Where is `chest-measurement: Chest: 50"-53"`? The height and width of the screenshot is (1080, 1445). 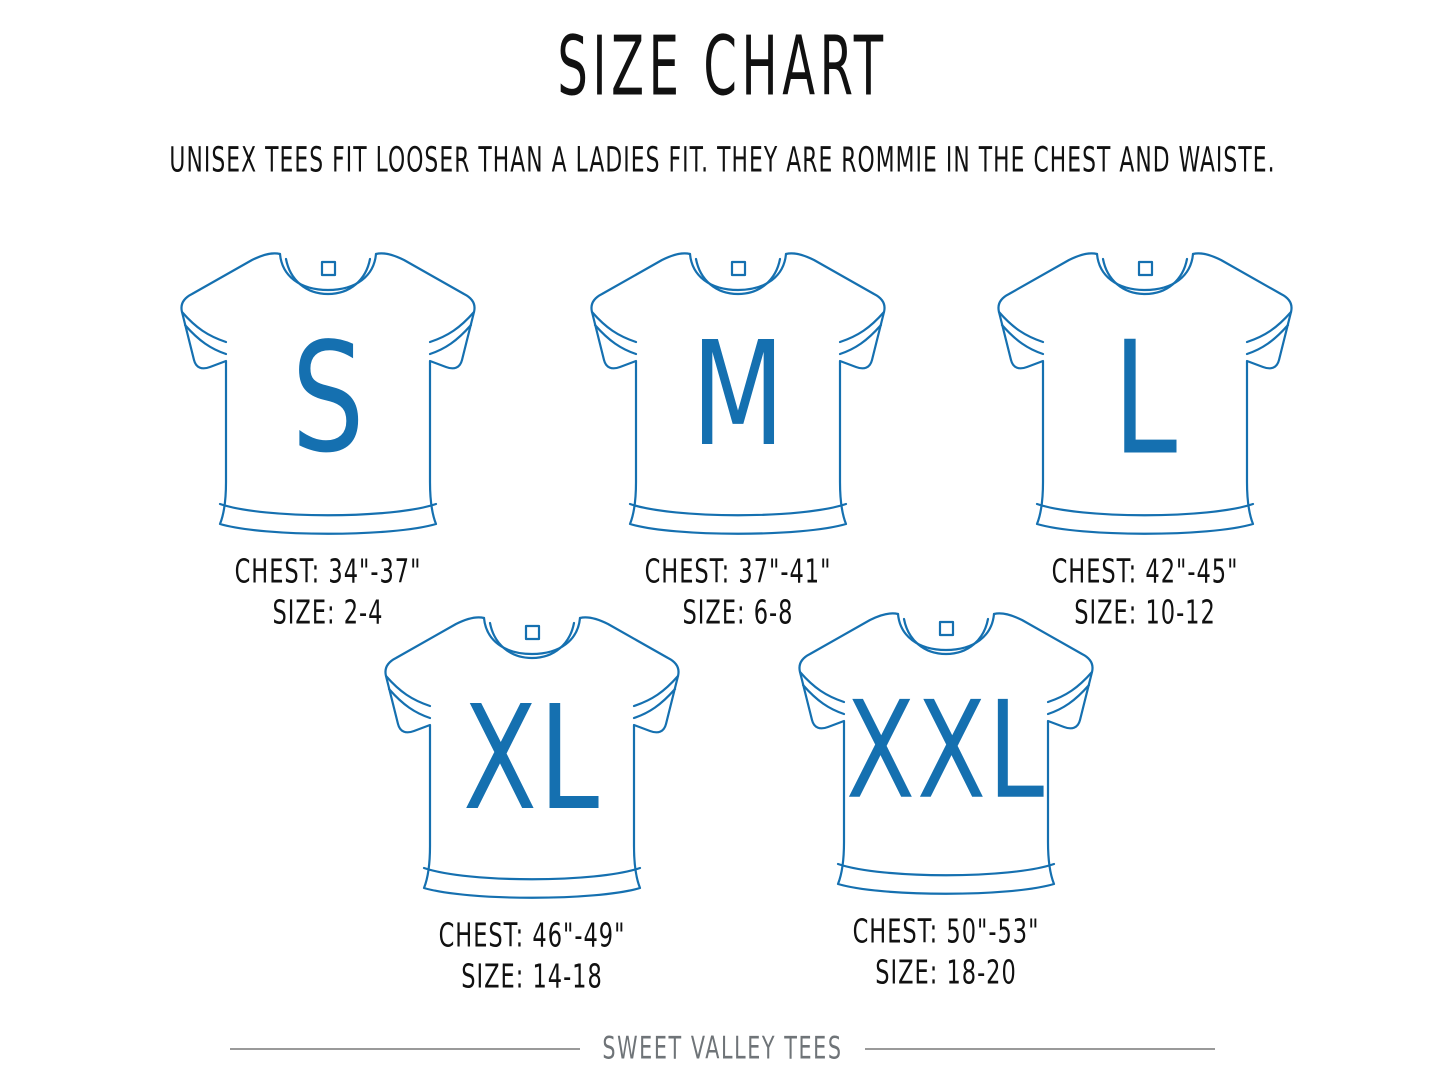
chest-measurement: Chest: 50"-53" is located at coordinates (946, 931).